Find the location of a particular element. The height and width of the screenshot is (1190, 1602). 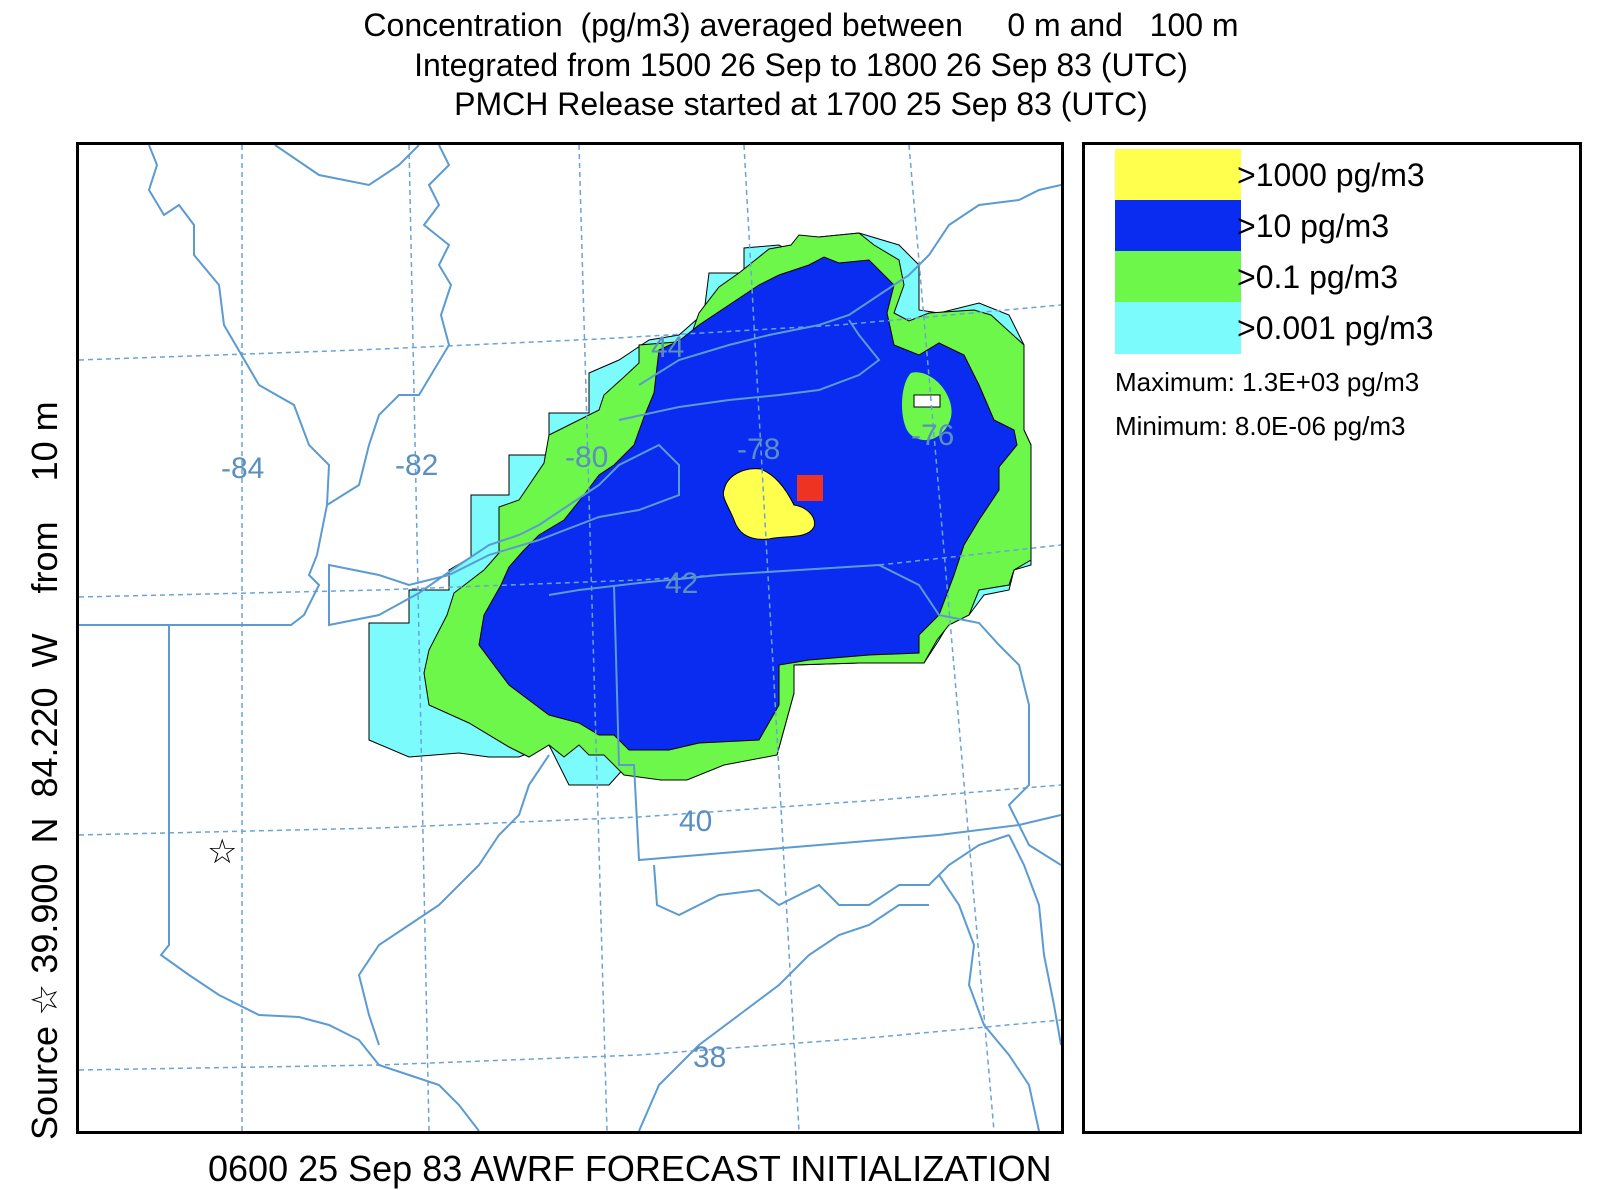

lat-label: 40 is located at coordinates (695, 821).